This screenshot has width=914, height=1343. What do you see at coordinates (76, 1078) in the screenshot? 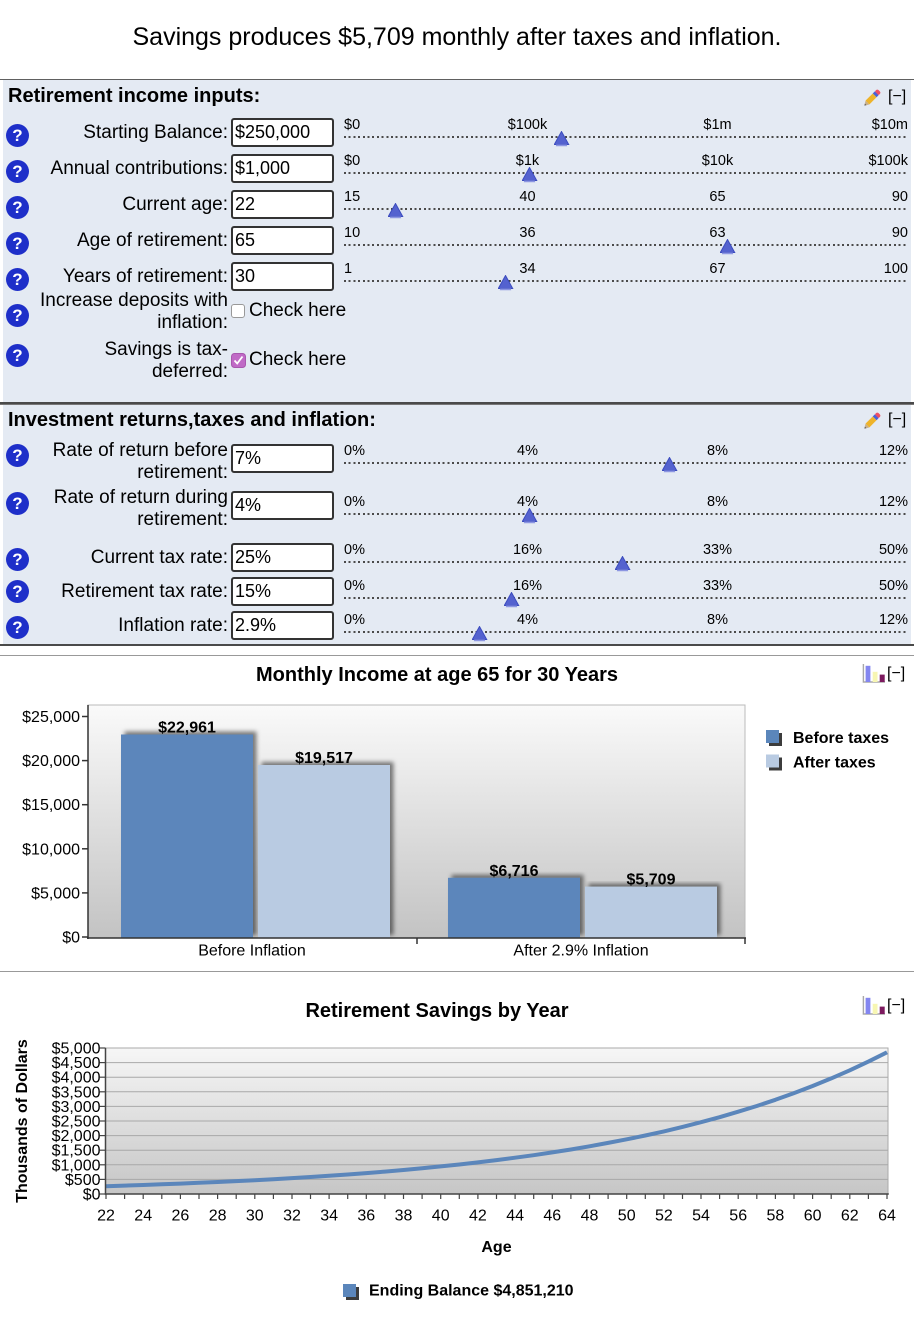
I see `svg-text: $4,000` at bounding box center [76, 1078].